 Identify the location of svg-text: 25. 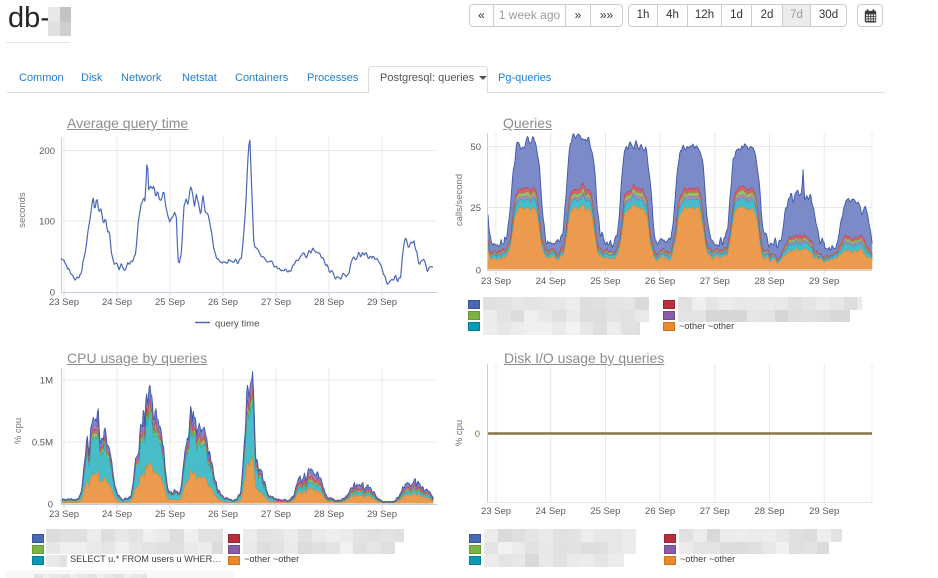
(475, 208).